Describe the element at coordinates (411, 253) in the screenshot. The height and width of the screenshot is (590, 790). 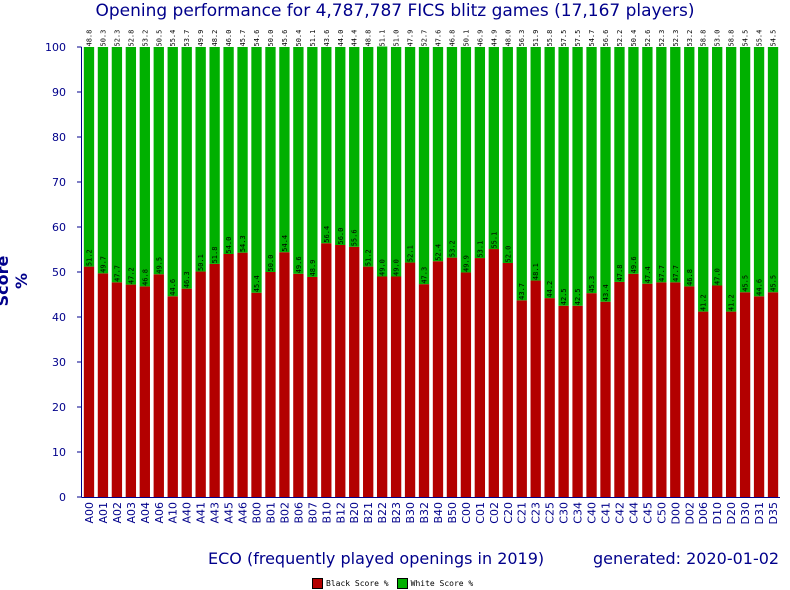
I see `data-label-black-B30: 52.1` at that location.